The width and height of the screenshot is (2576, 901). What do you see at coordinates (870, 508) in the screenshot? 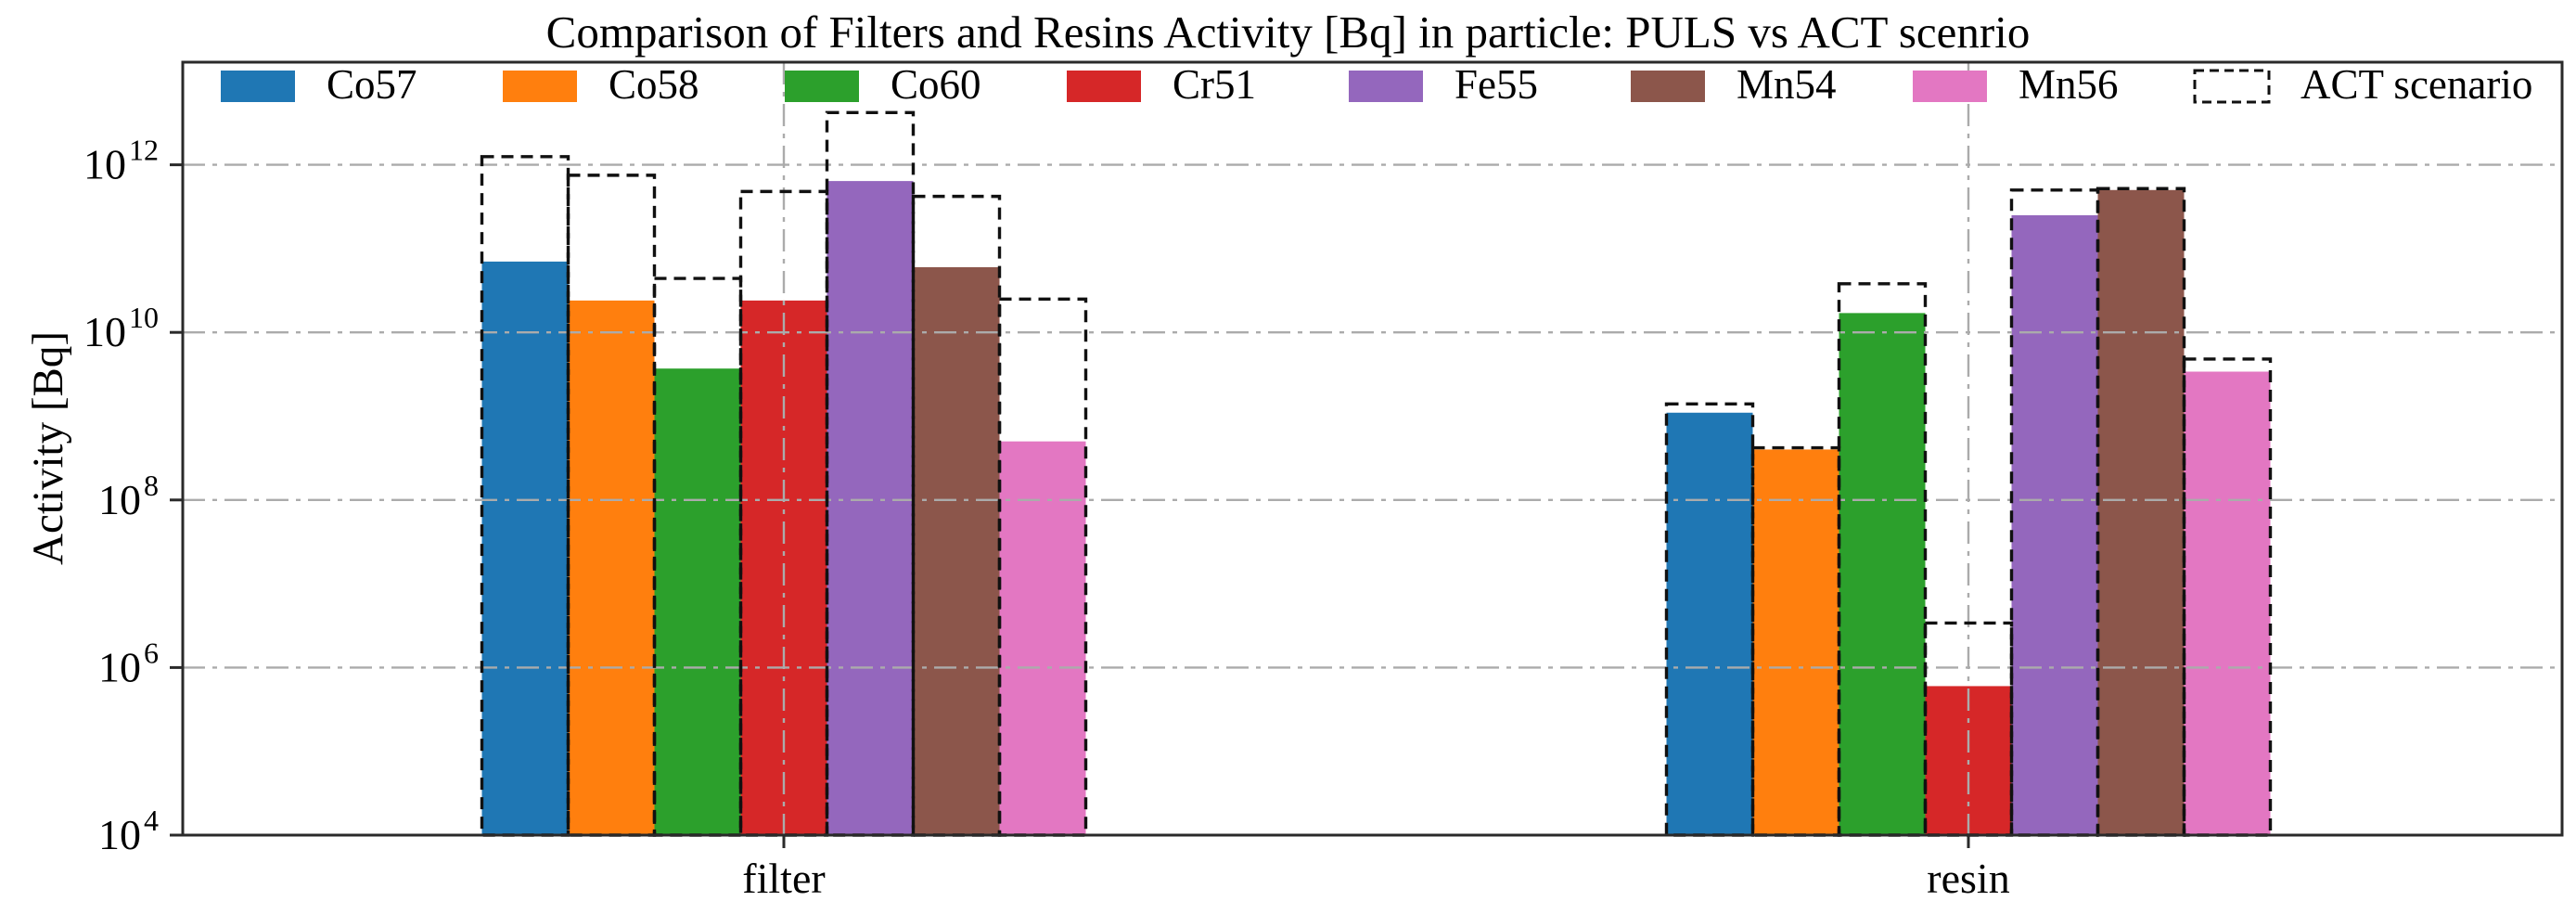
I see `bar-puls-Fe55-filter` at bounding box center [870, 508].